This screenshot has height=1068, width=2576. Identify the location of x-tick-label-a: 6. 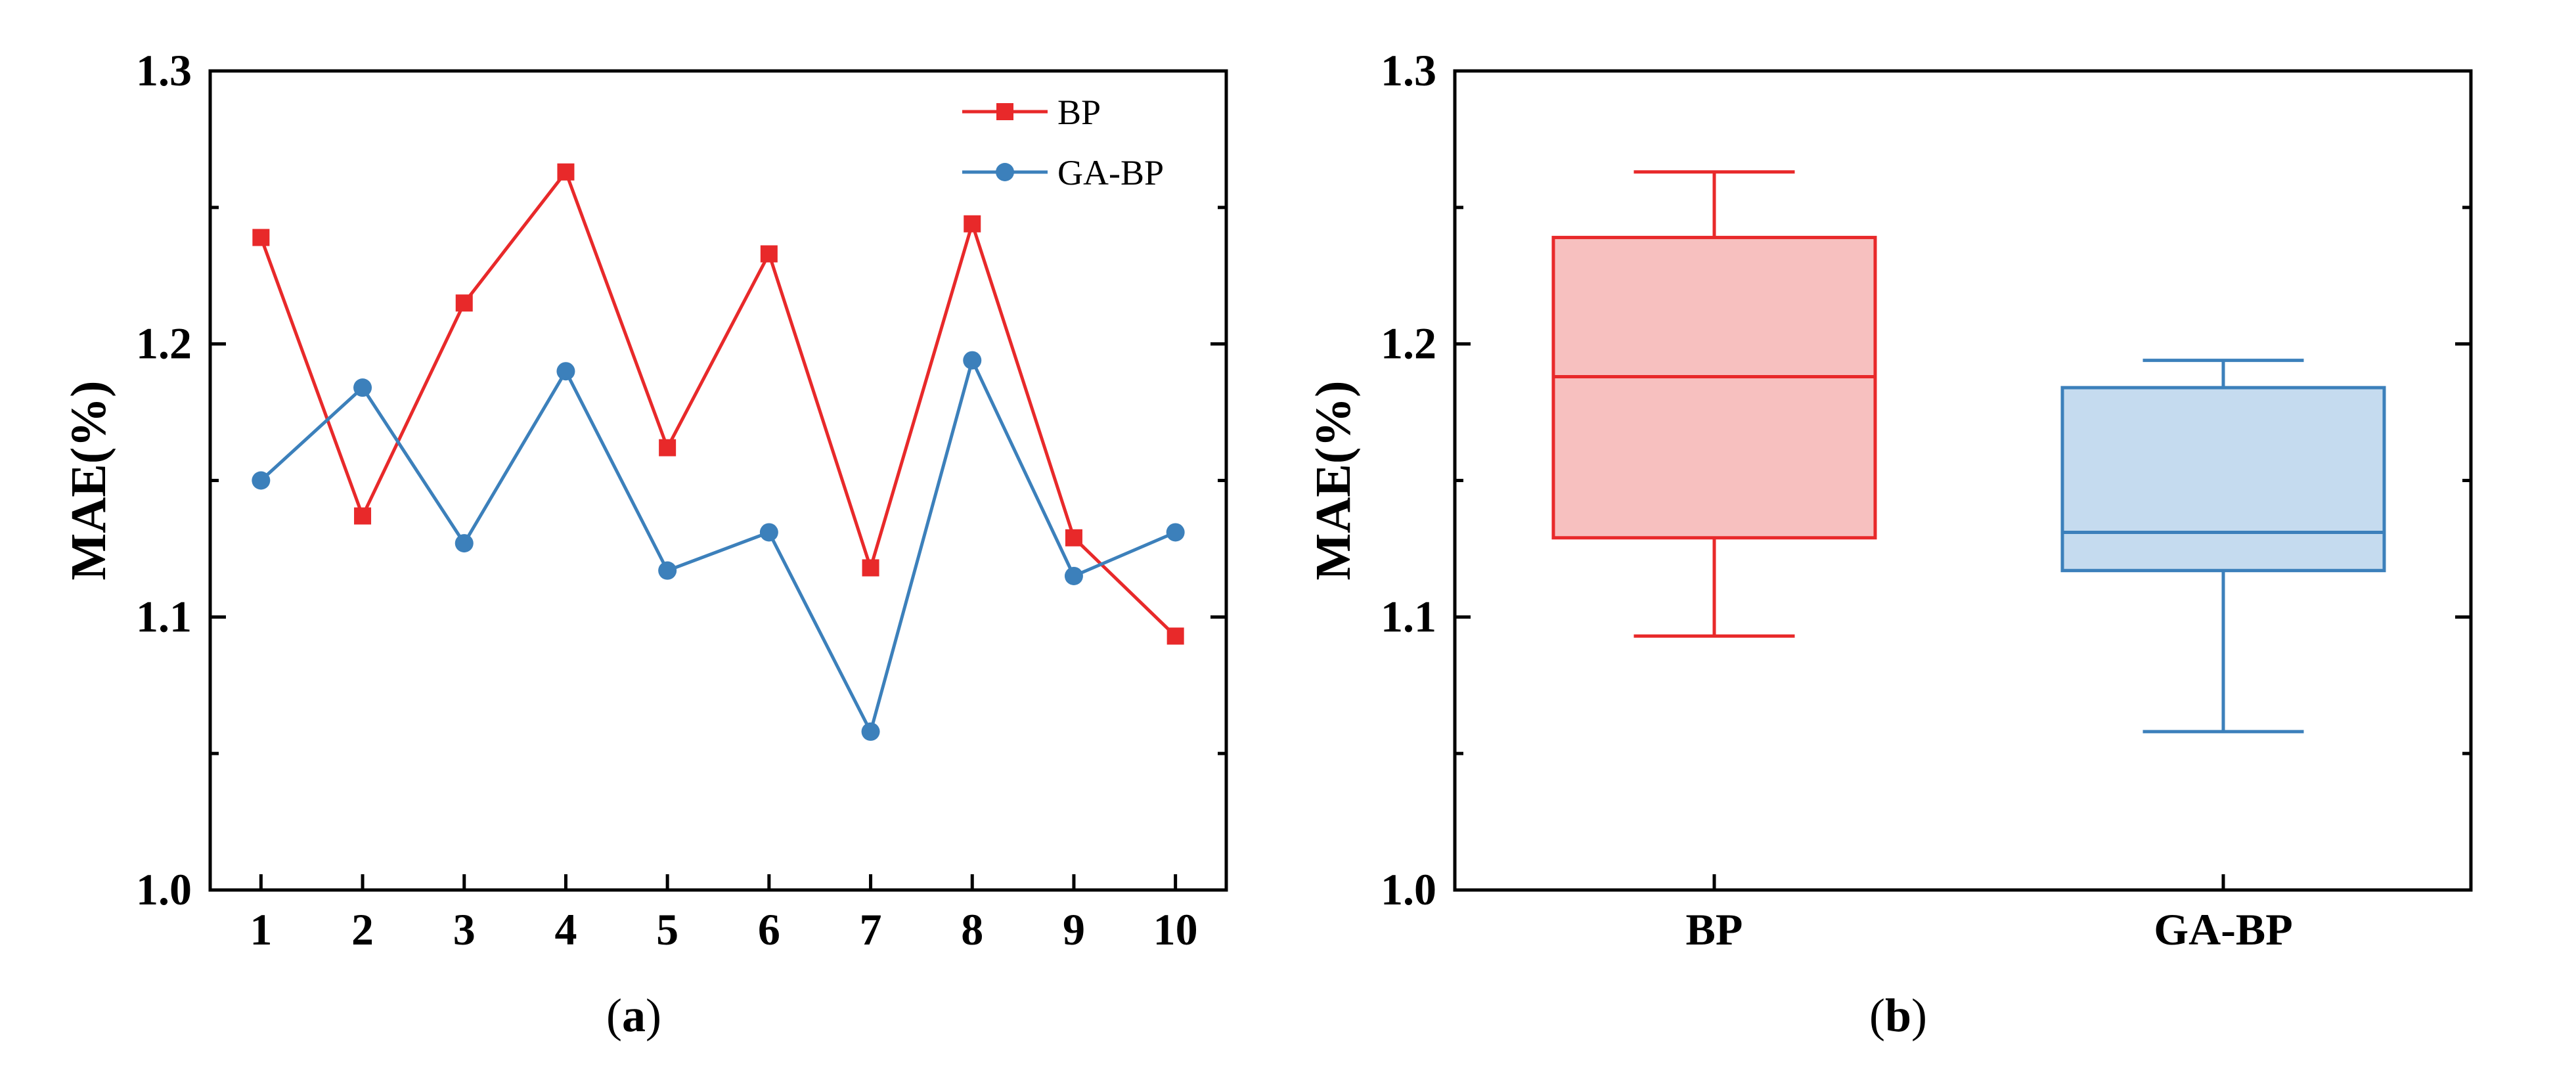
(769, 929).